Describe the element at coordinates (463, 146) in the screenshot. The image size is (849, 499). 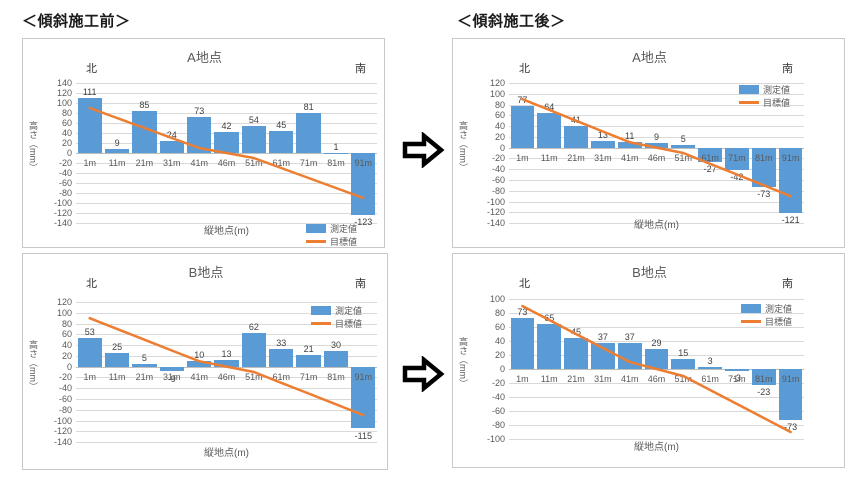
I see `y-axis-title: 高さ（mm）` at that location.